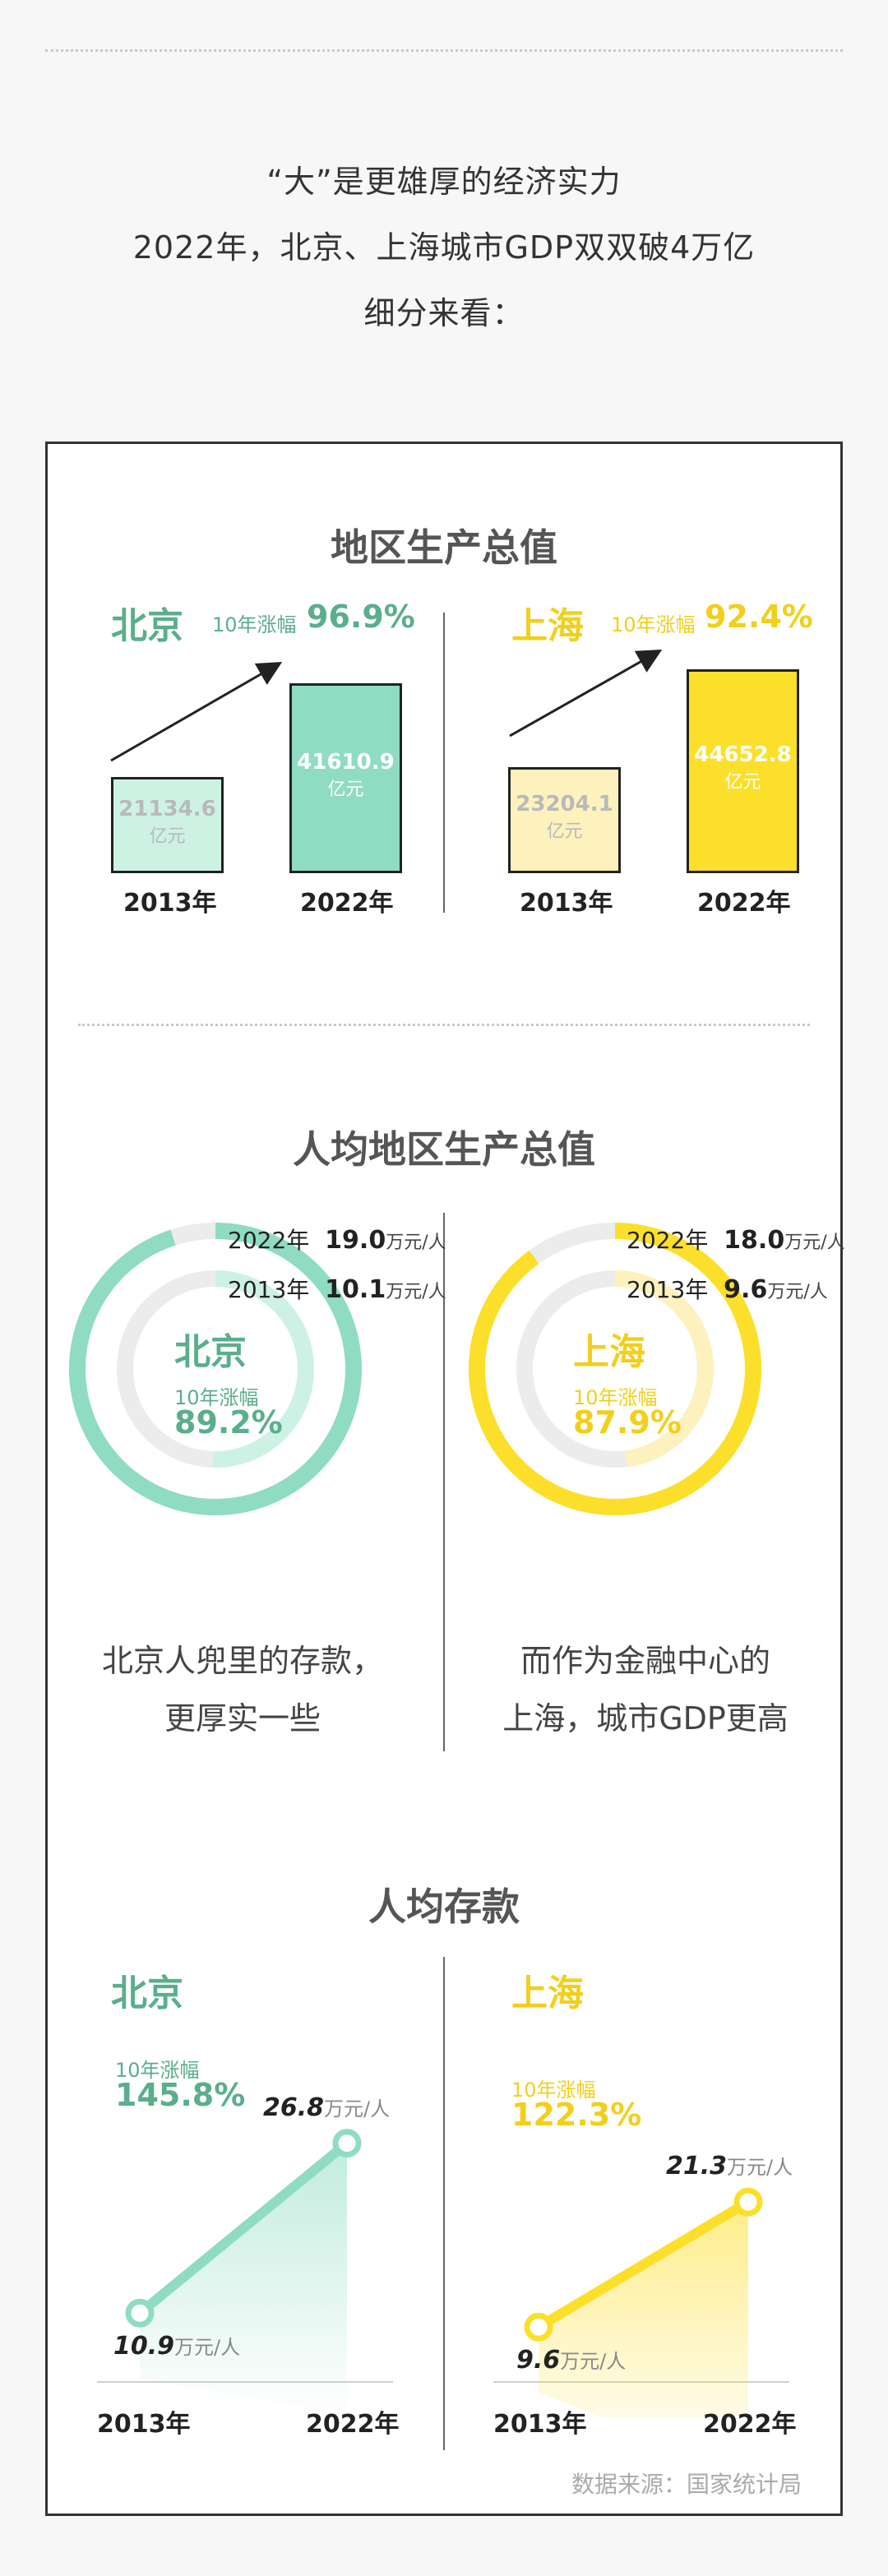 The width and height of the screenshot is (888, 2576). I want to click on s2-shanghai-growth-label: 10年涨幅, so click(615, 1397).